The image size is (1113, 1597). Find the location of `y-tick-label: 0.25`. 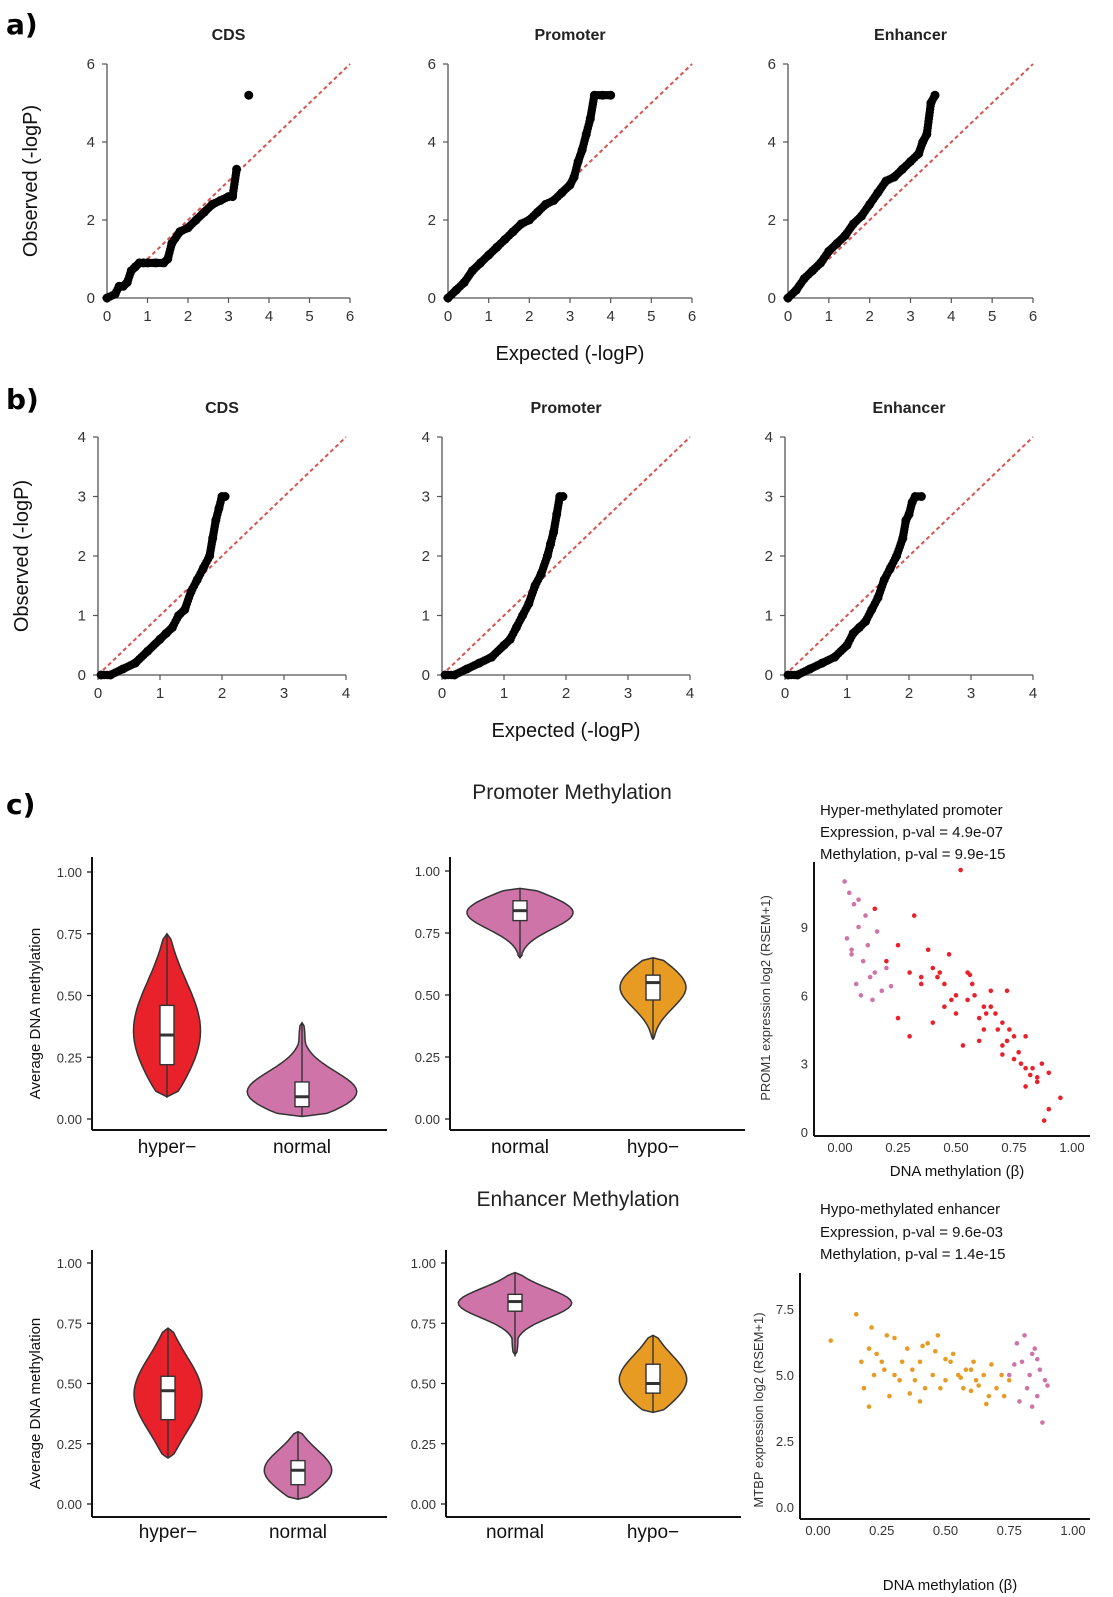

y-tick-label: 0.25 is located at coordinates (423, 1444).